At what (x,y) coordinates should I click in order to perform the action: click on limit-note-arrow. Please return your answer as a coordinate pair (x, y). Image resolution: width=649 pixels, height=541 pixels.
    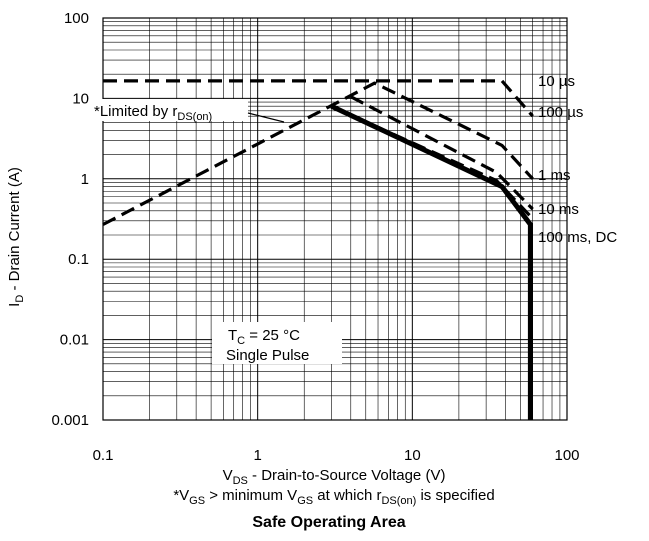
    Looking at the image, I should click on (266, 117).